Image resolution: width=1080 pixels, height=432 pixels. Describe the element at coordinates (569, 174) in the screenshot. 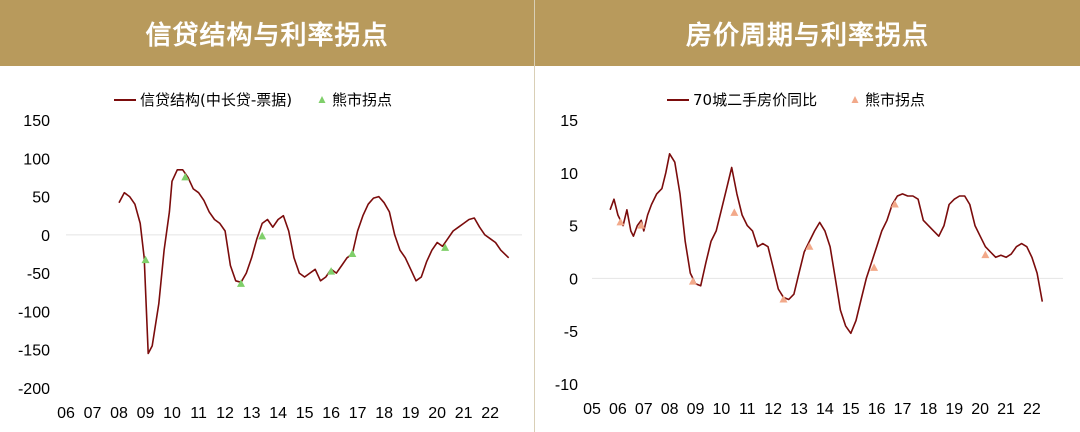

I see `y-tick-label: 10` at that location.